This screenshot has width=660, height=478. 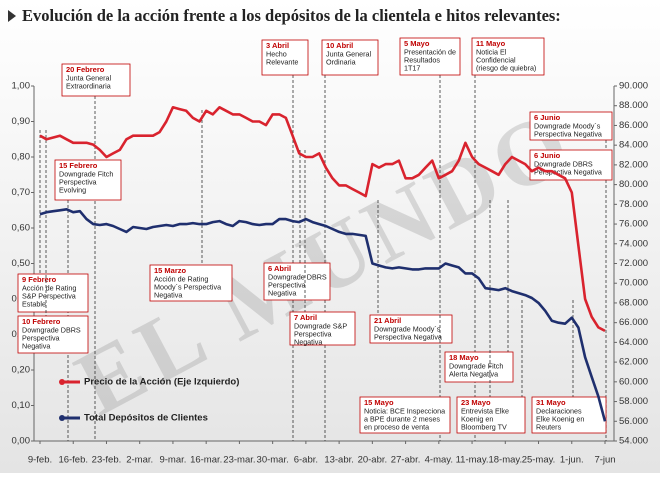 What do you see at coordinates (21, 405) in the screenshot?
I see `y-tick-label: 0,10` at bounding box center [21, 405].